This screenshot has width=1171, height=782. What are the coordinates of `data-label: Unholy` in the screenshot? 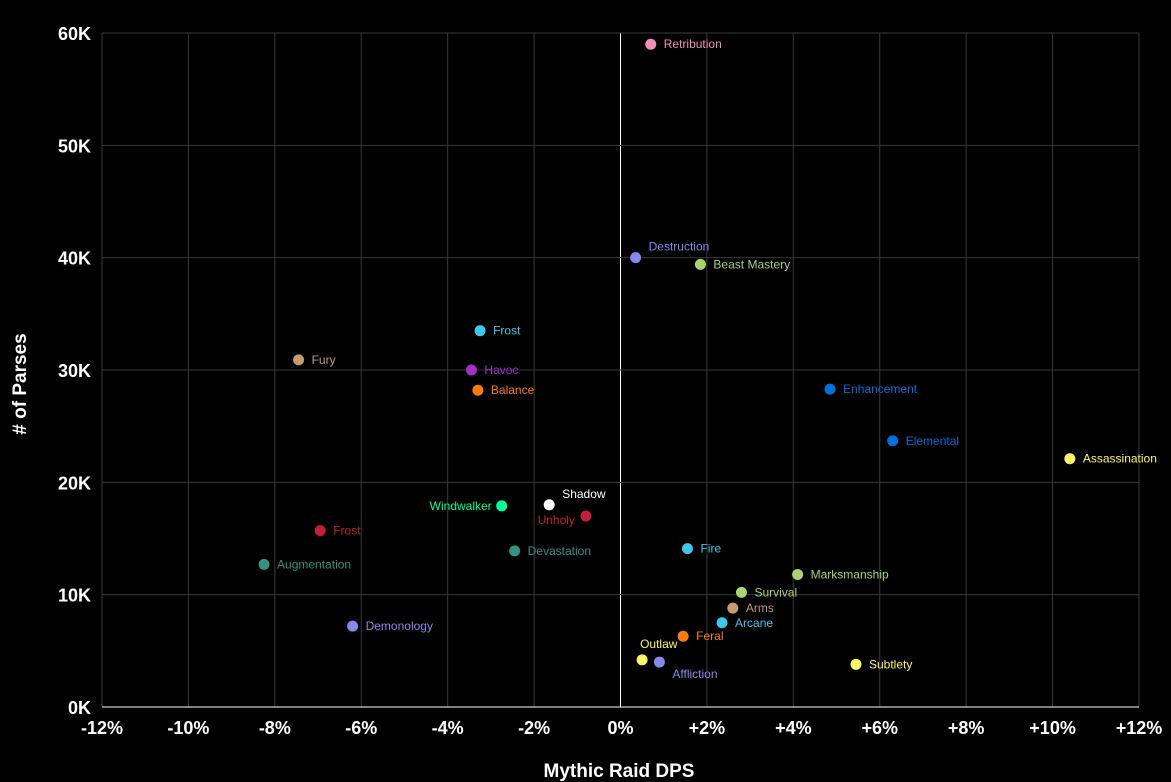 It's located at (556, 520).